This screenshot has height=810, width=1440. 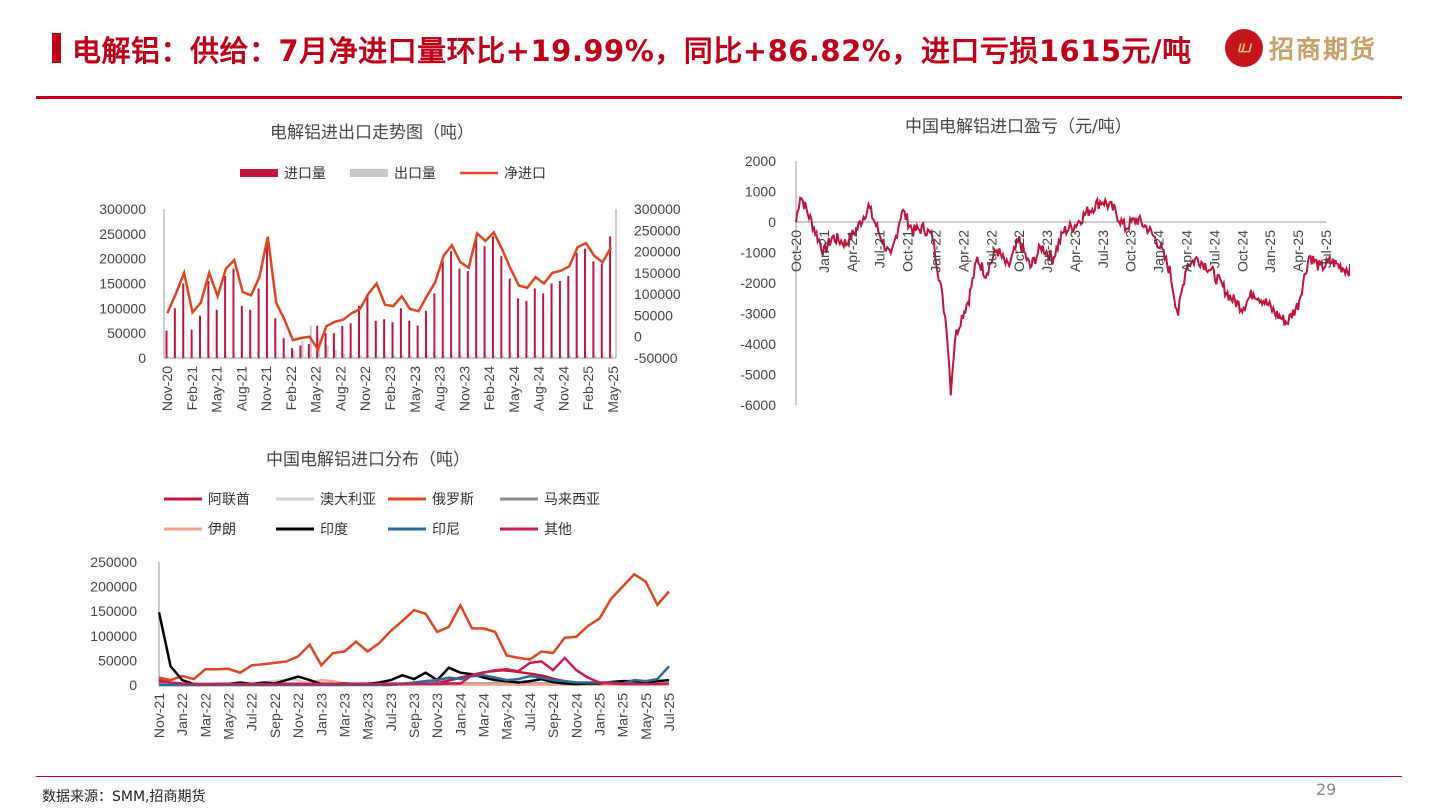 I want to click on x-tick-label: Apr-25, so click(x=1298, y=251).